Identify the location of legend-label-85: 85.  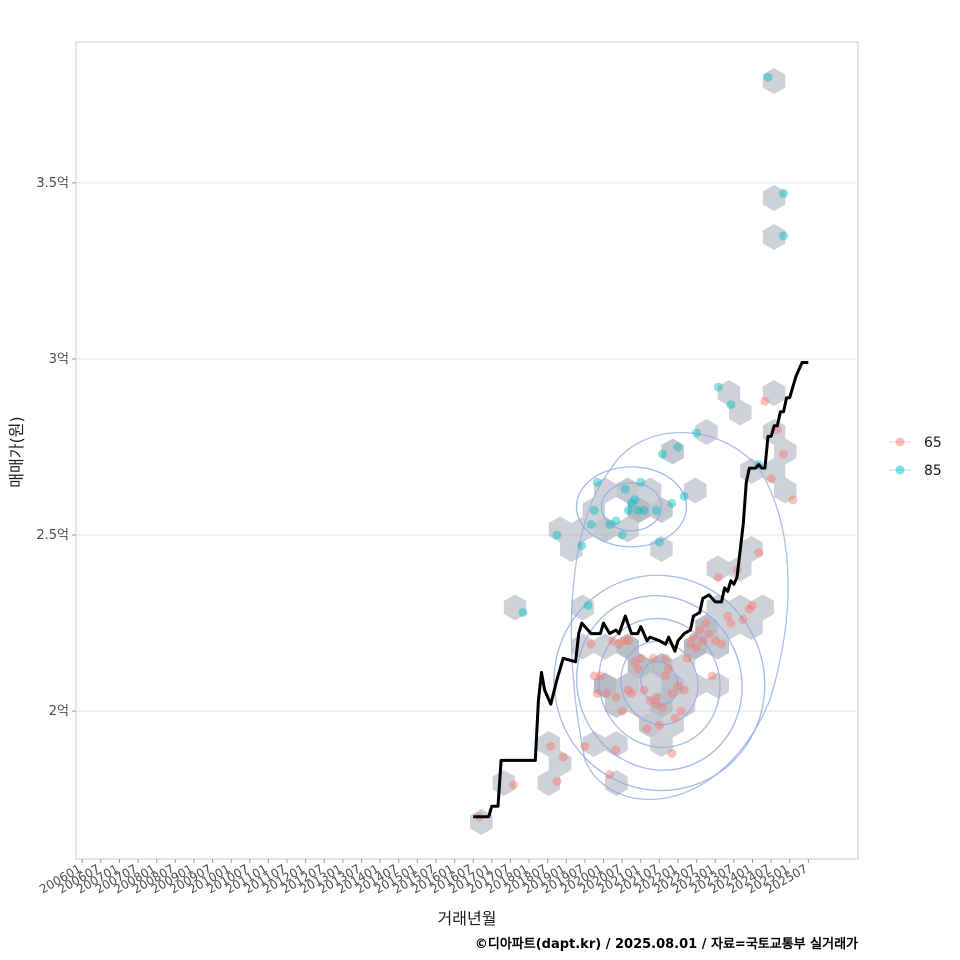
(933, 471).